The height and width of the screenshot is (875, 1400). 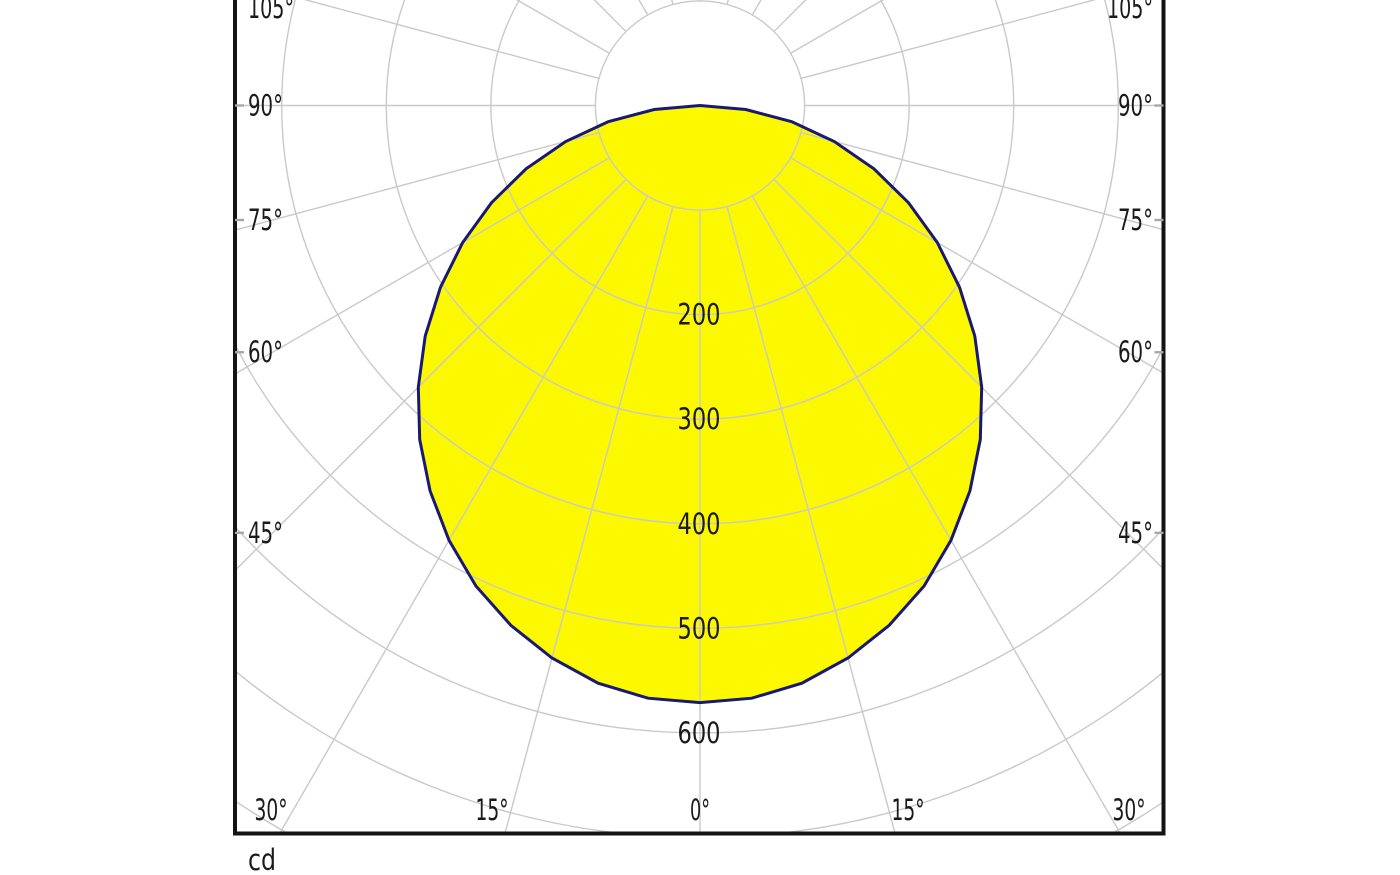 What do you see at coordinates (699, 315) in the screenshot?
I see `radial-label-200: 200` at bounding box center [699, 315].